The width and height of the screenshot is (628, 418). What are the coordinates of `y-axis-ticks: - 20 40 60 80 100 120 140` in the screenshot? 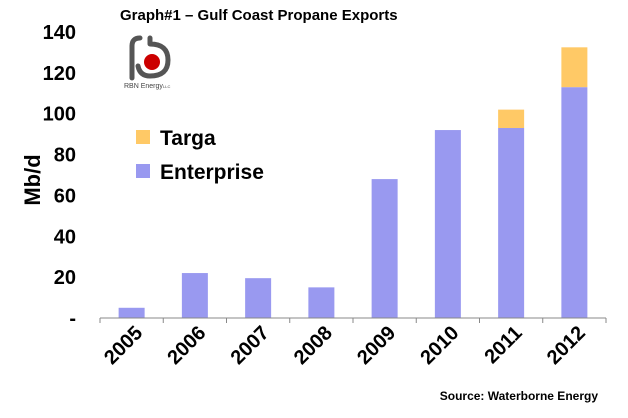 It's located at (59, 176).